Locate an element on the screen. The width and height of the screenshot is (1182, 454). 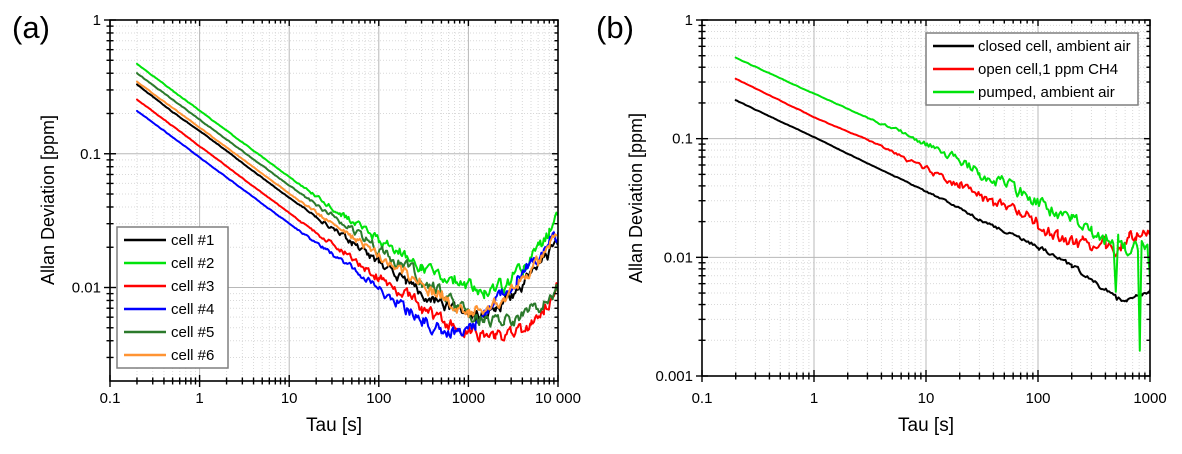
legend-box is located at coordinates (172, 297).